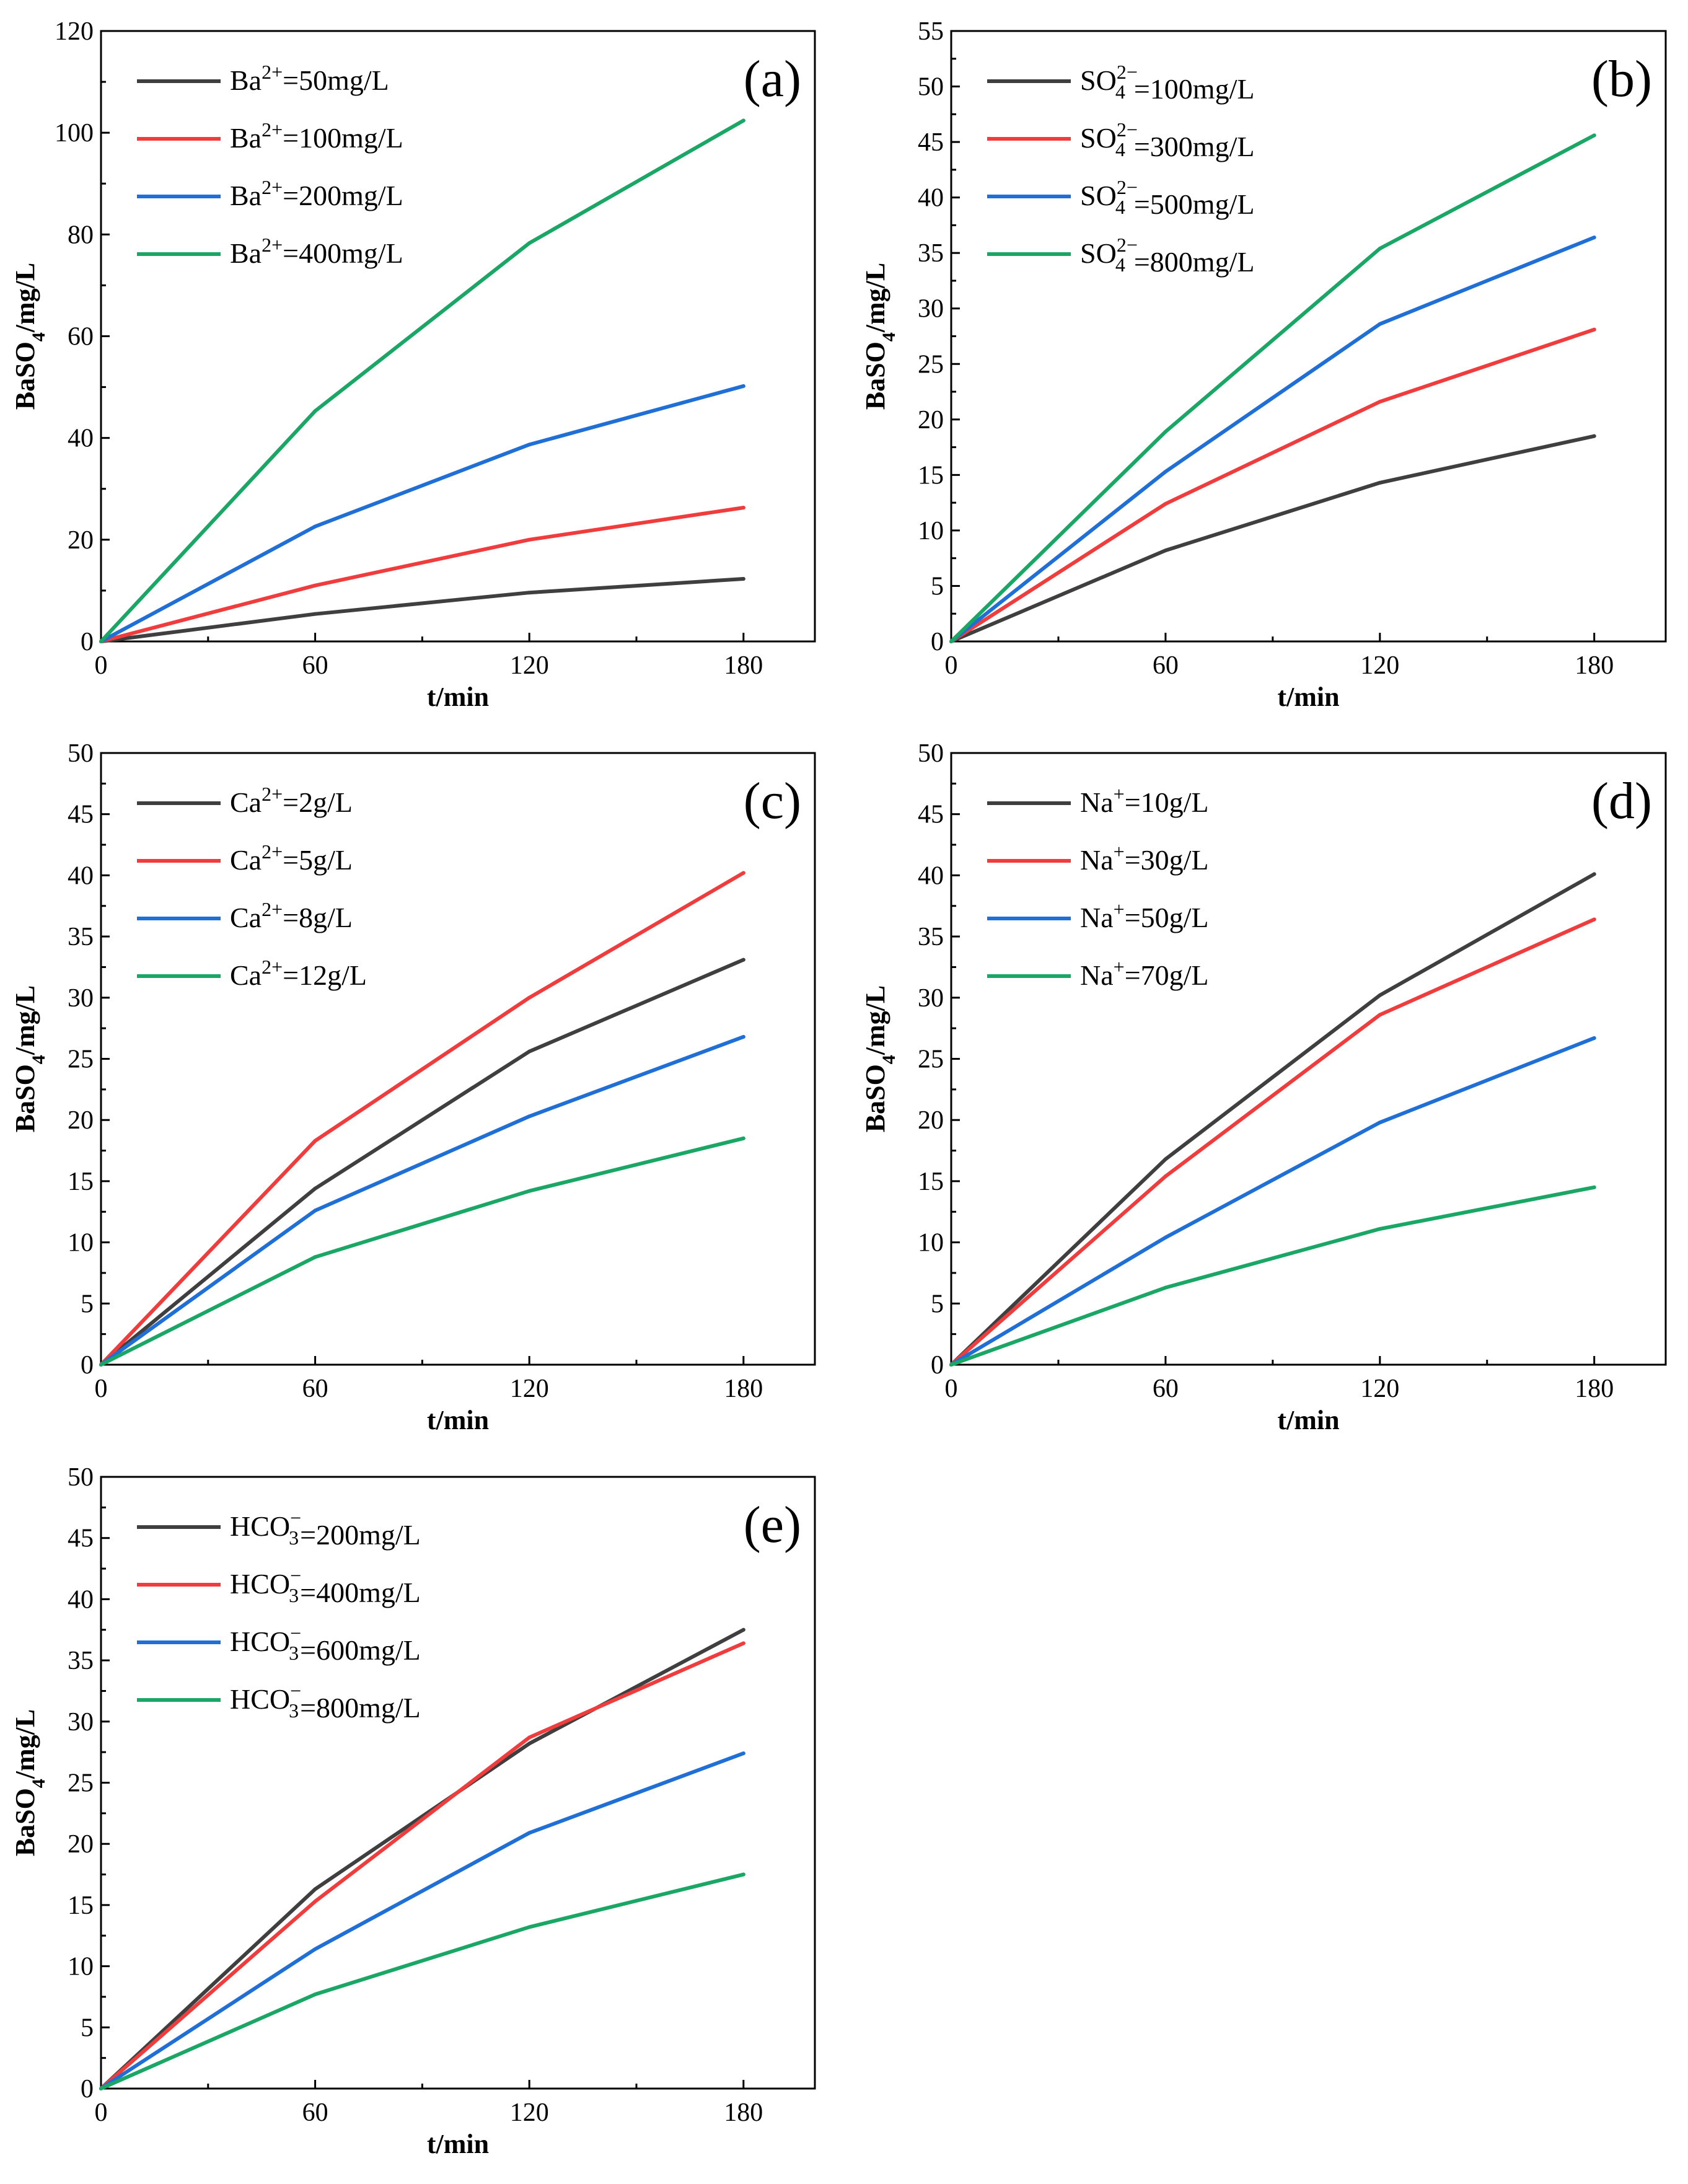 The width and height of the screenshot is (1688, 2184). What do you see at coordinates (931, 32) in the screenshot?
I see `y-tick-label: 55` at bounding box center [931, 32].